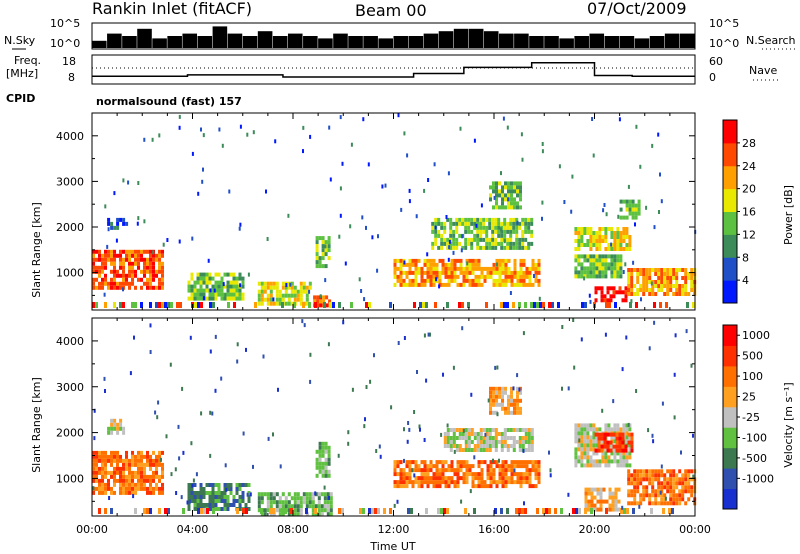 Image resolution: width=800 pixels, height=554 pixels. I want to click on nsky-label: N.Sky, so click(20, 40).